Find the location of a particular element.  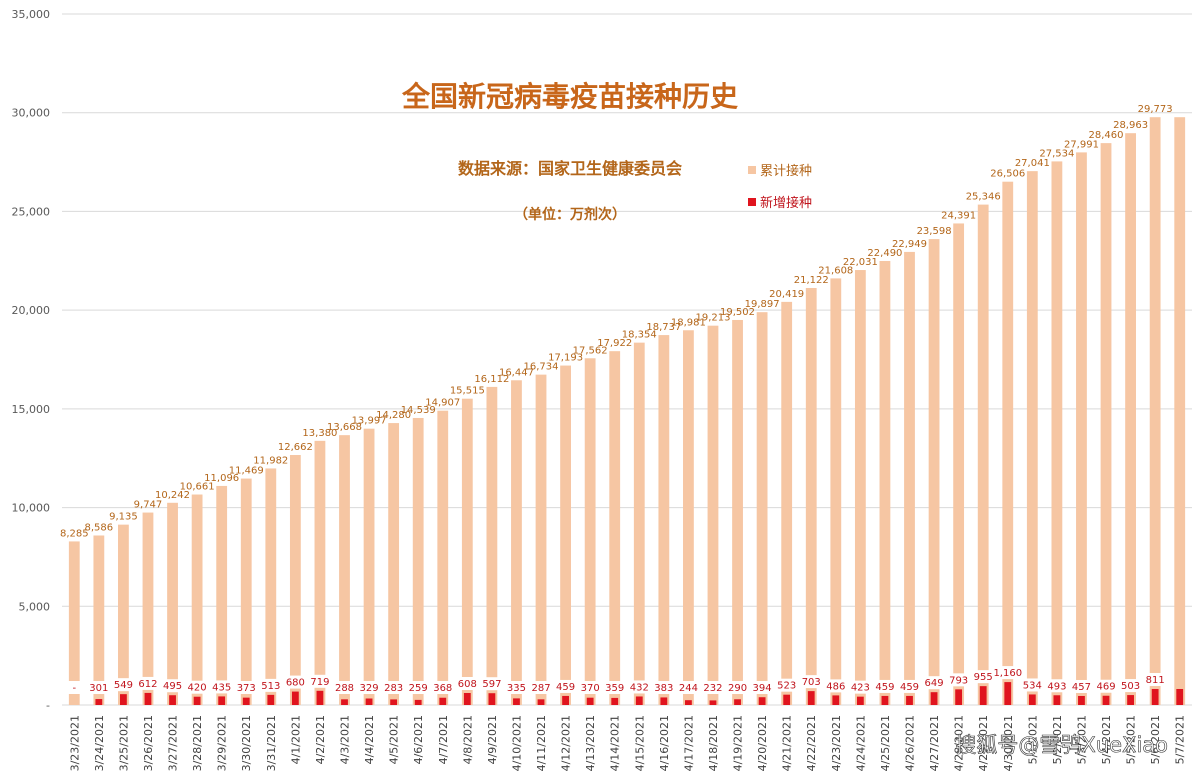

label-cumulative: 16,447 is located at coordinates (516, 372).